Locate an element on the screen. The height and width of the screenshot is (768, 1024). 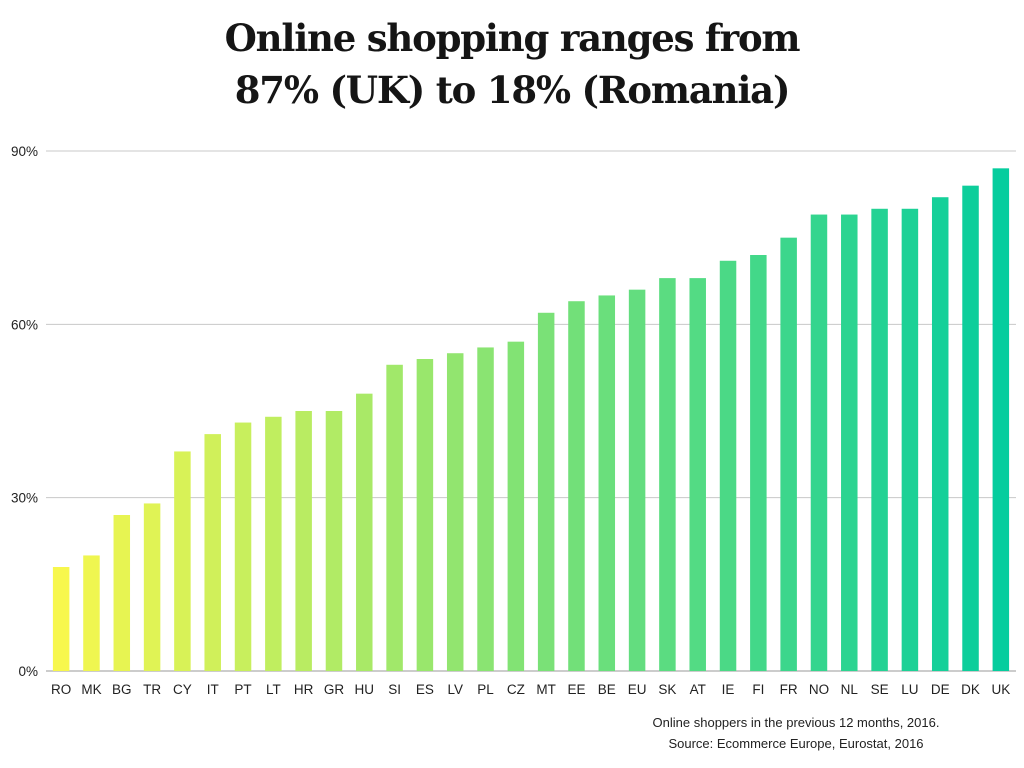
bar-fi is located at coordinates (758, 463).